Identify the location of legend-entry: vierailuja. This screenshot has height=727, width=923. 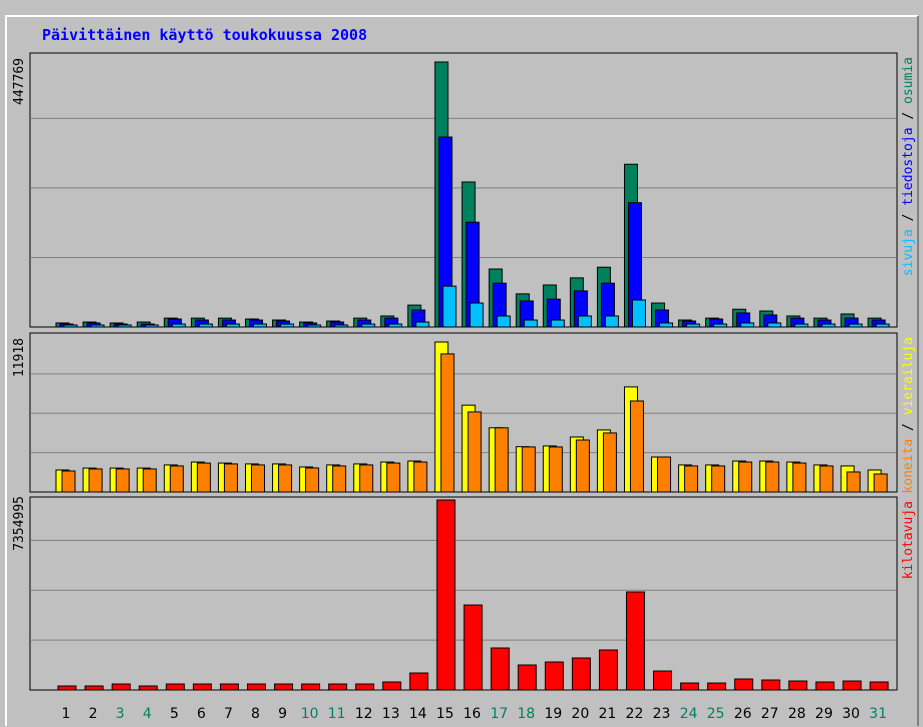
(908, 376).